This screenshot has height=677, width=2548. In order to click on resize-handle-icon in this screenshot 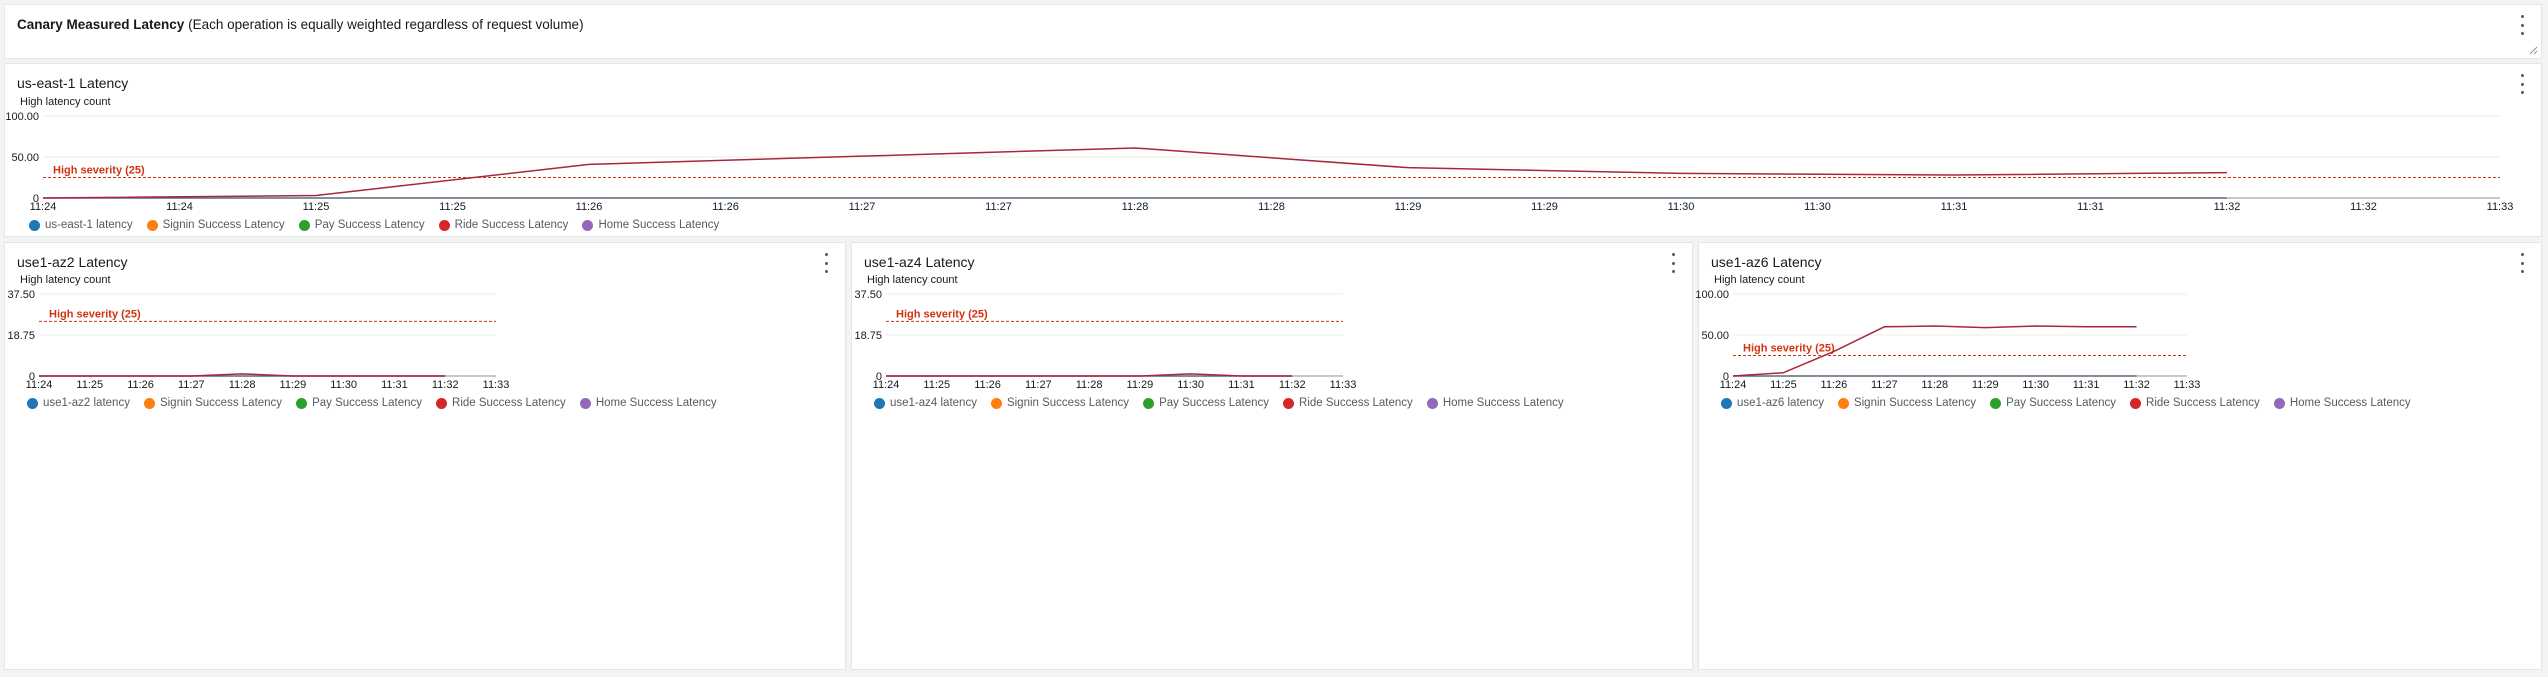, I will do `click(2533, 50)`.